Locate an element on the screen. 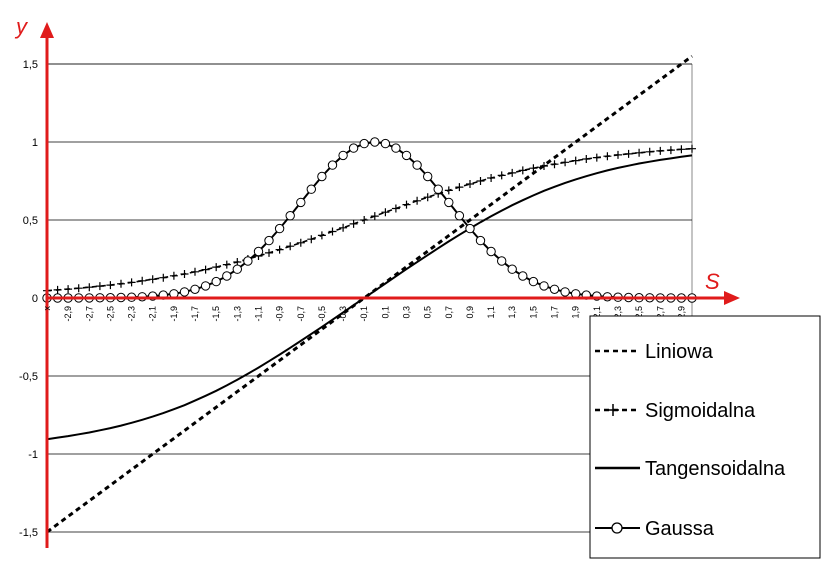  y-axis-letter: y is located at coordinates (21, 26).